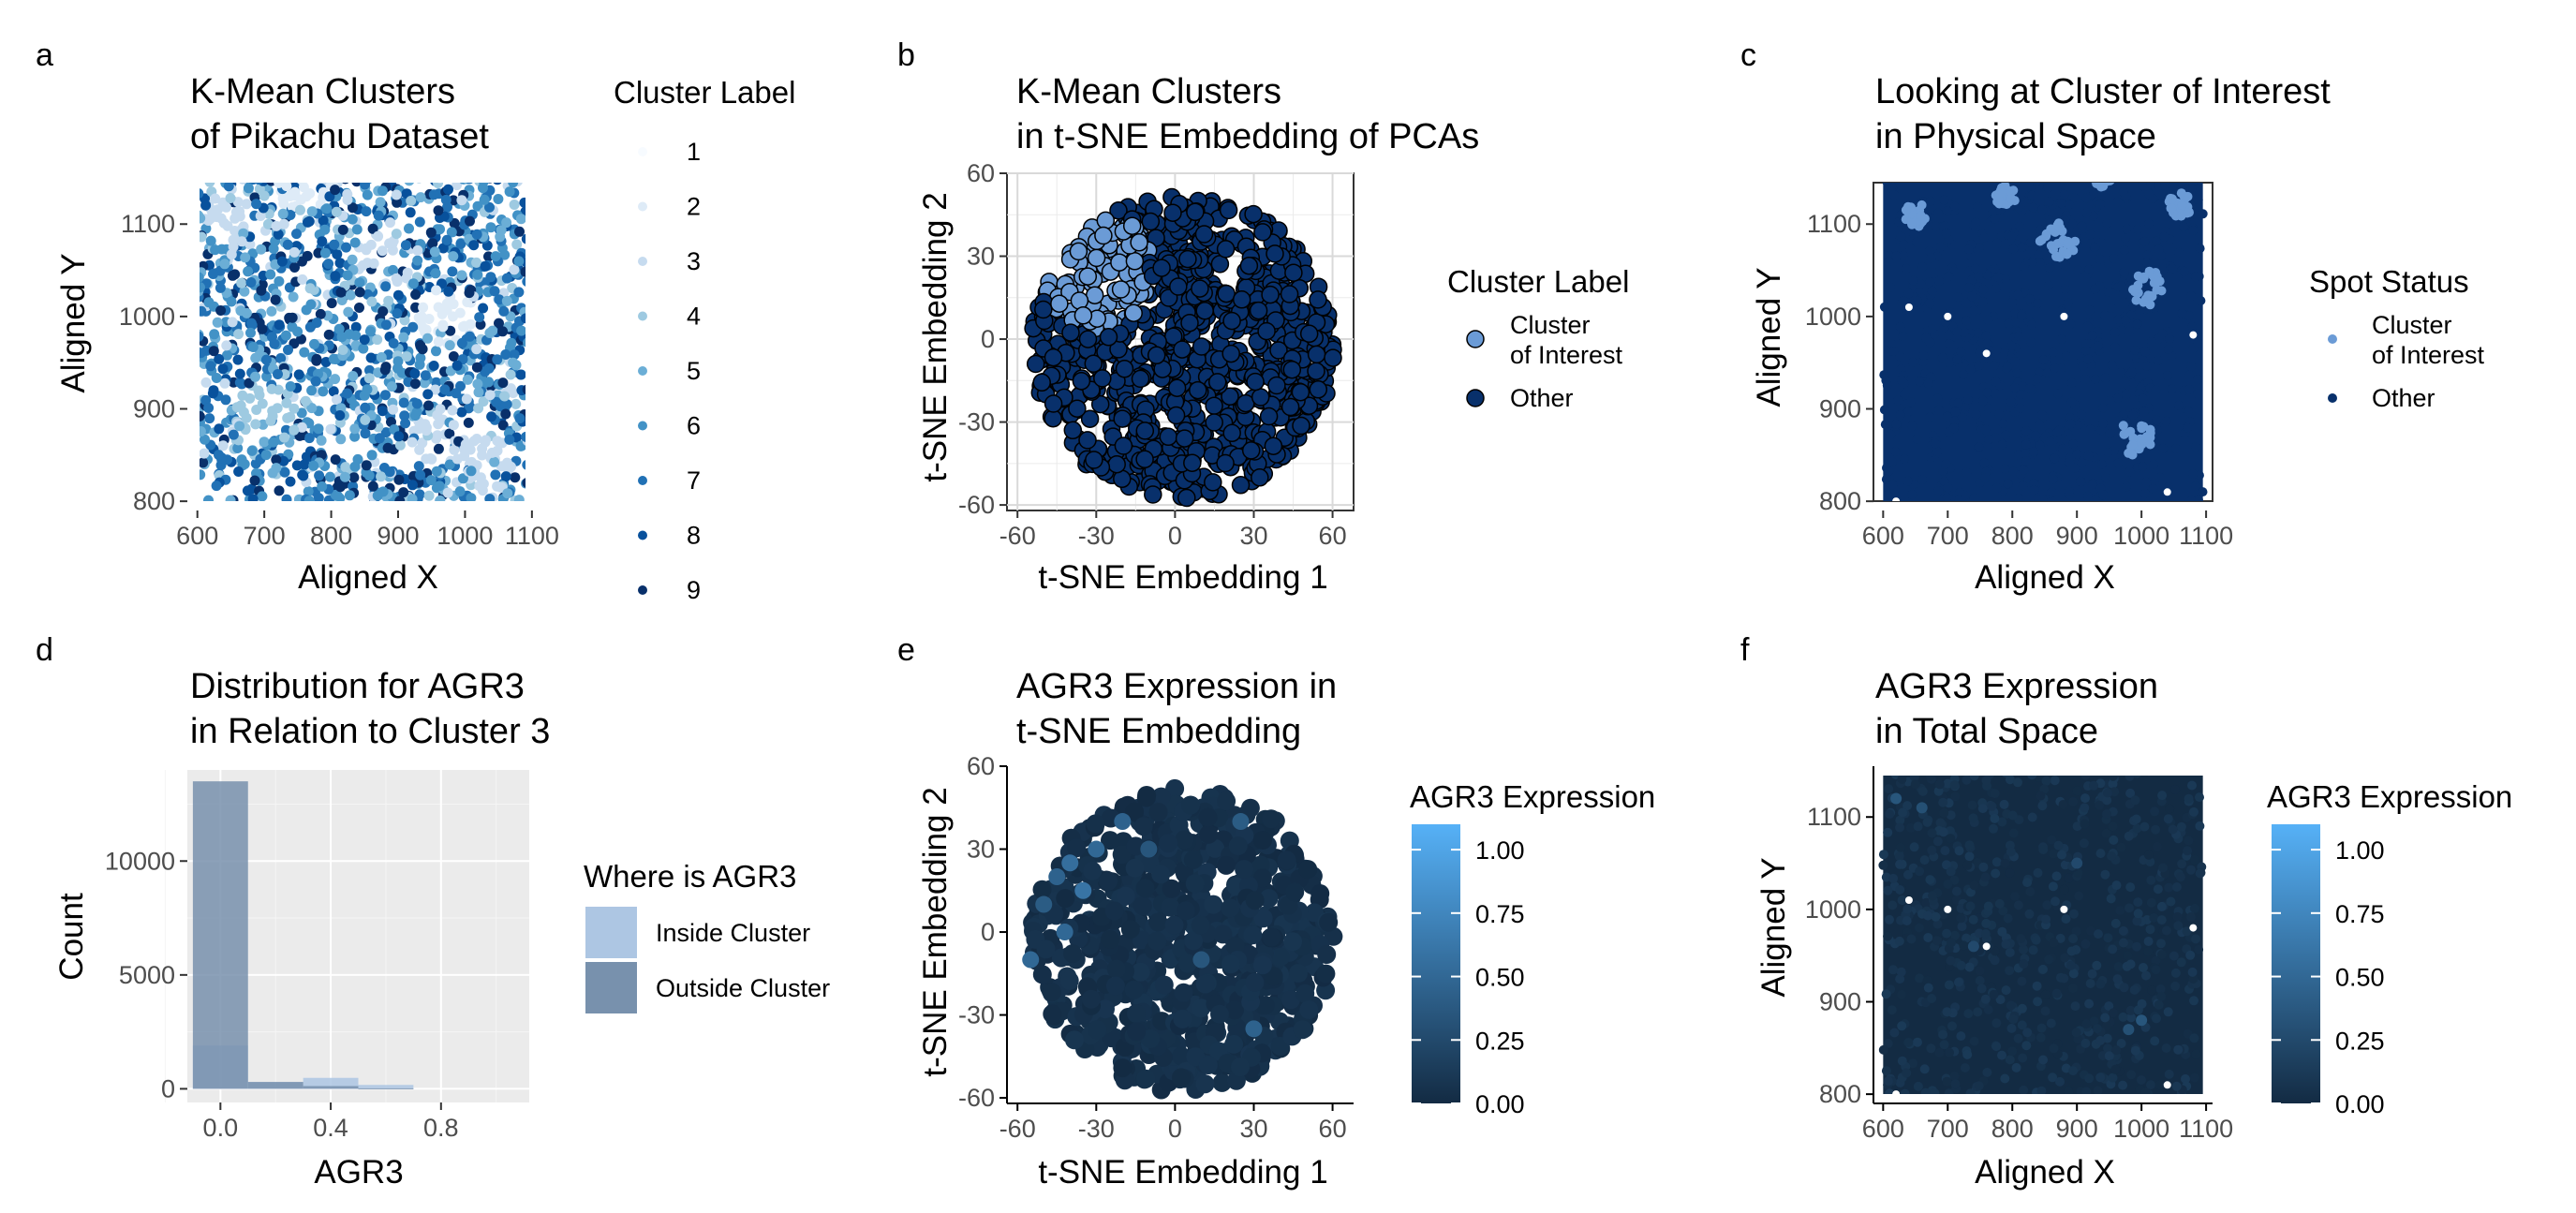 This screenshot has width=2576, height=1213. I want to click on panel-c-xlabel: Aligned X, so click(2045, 577).